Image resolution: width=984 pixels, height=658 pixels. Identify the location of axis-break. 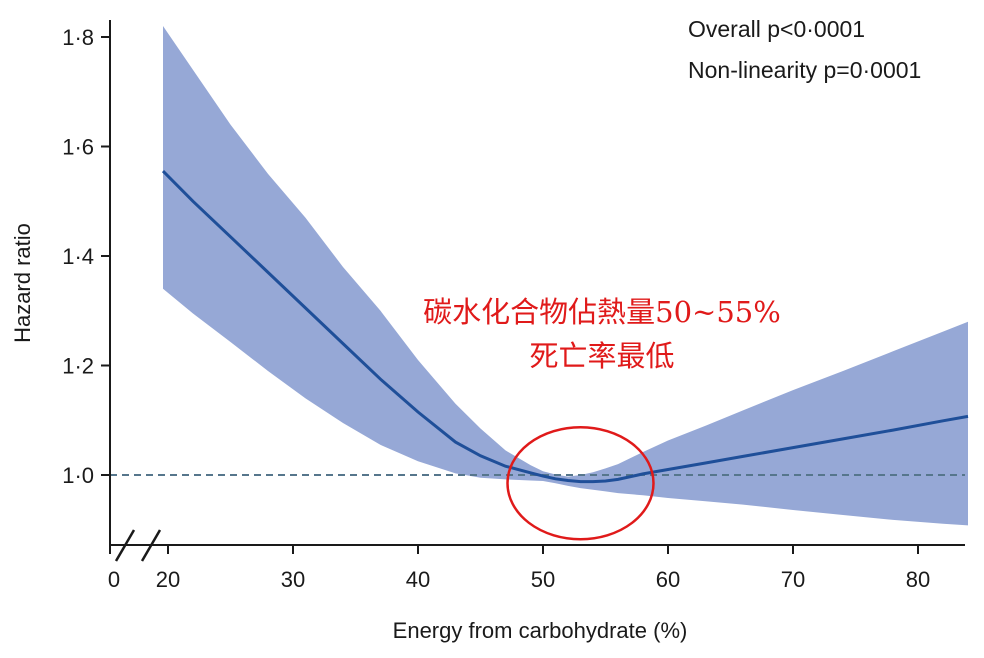
(138, 545).